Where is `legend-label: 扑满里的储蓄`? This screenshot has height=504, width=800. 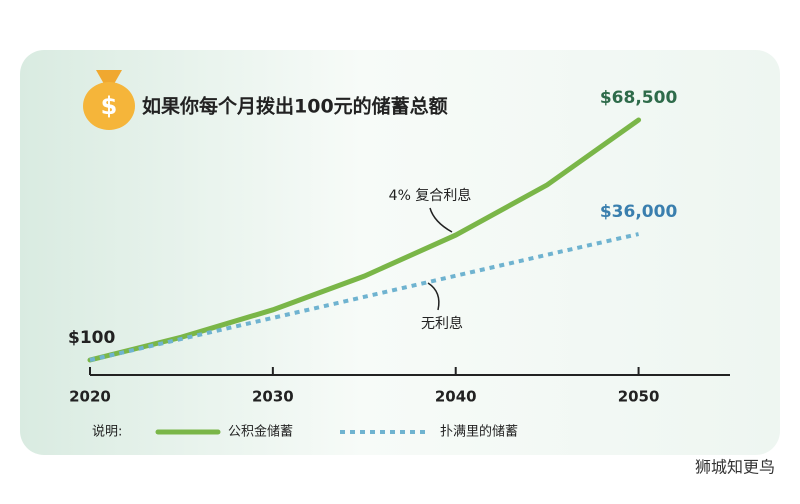 legend-label: 扑满里的储蓄 is located at coordinates (479, 432).